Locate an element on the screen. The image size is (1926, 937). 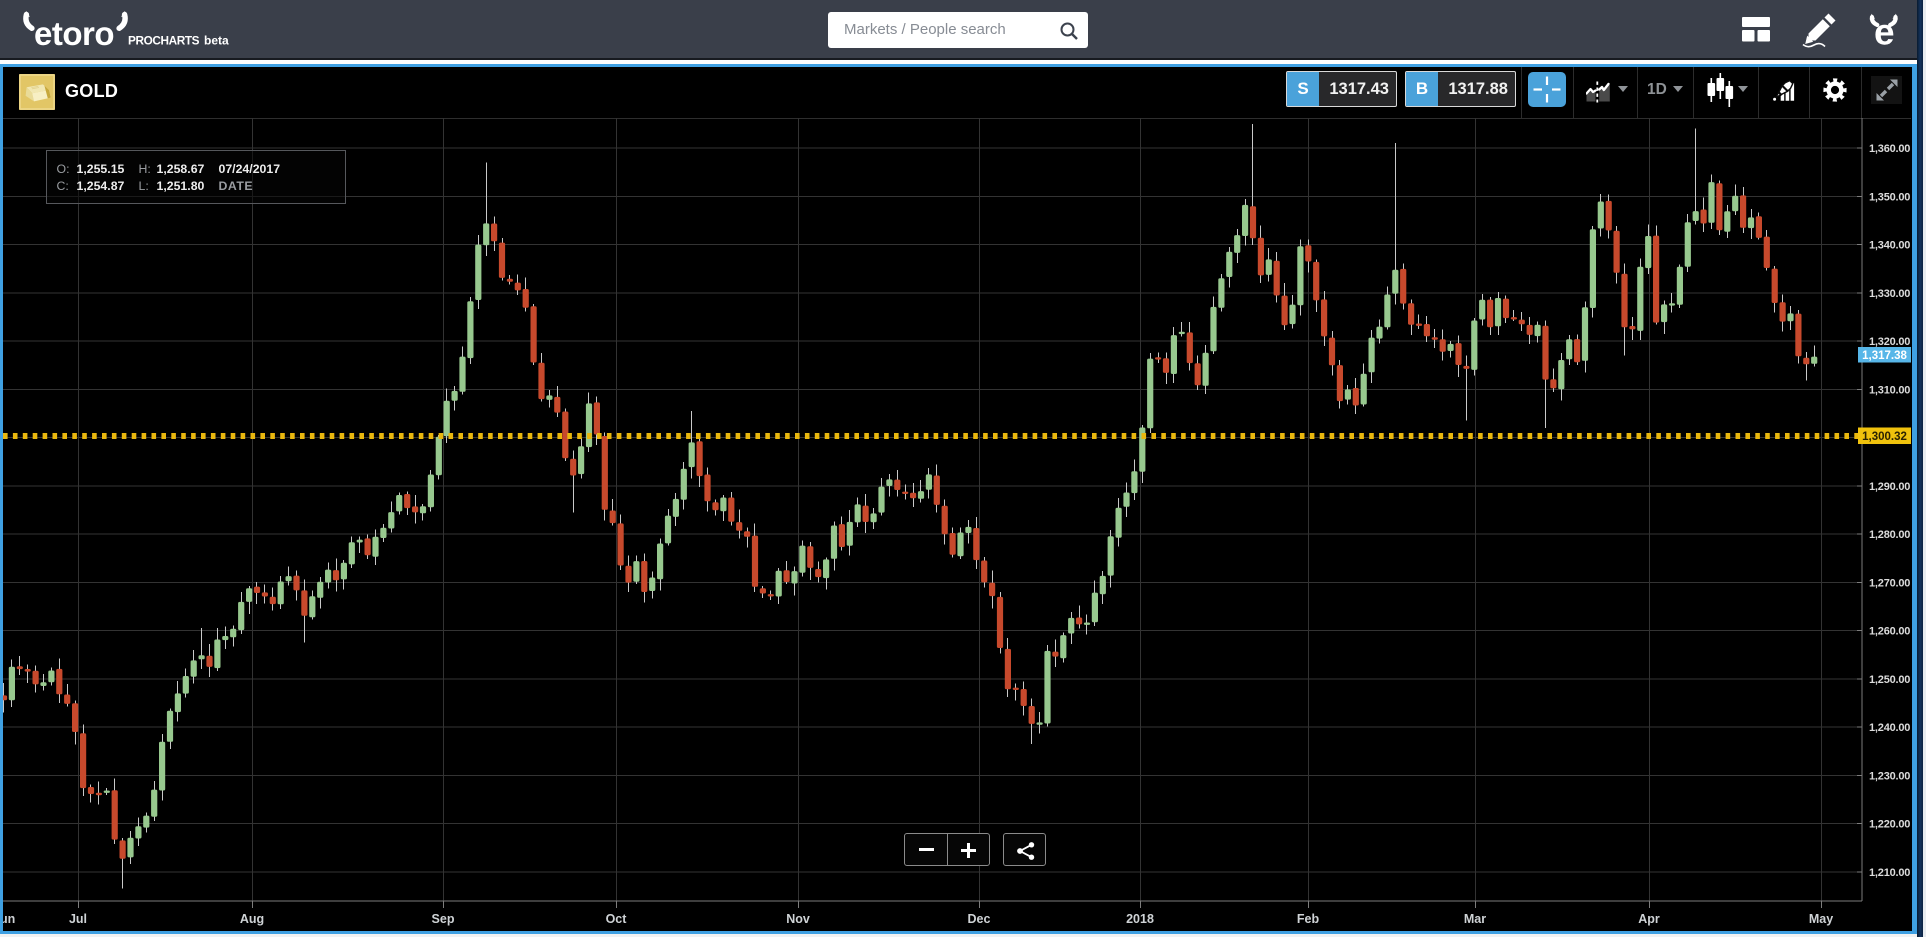
svg-text: 1,210.00 is located at coordinates (1889, 873).